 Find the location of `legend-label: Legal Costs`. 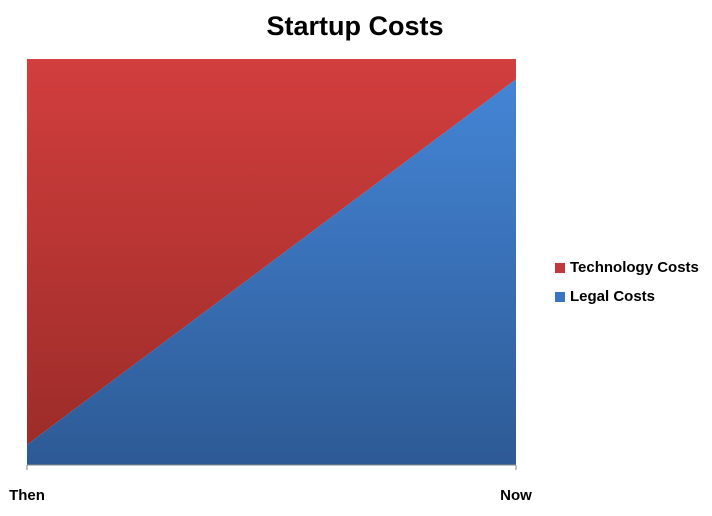

legend-label: Legal Costs is located at coordinates (612, 296).